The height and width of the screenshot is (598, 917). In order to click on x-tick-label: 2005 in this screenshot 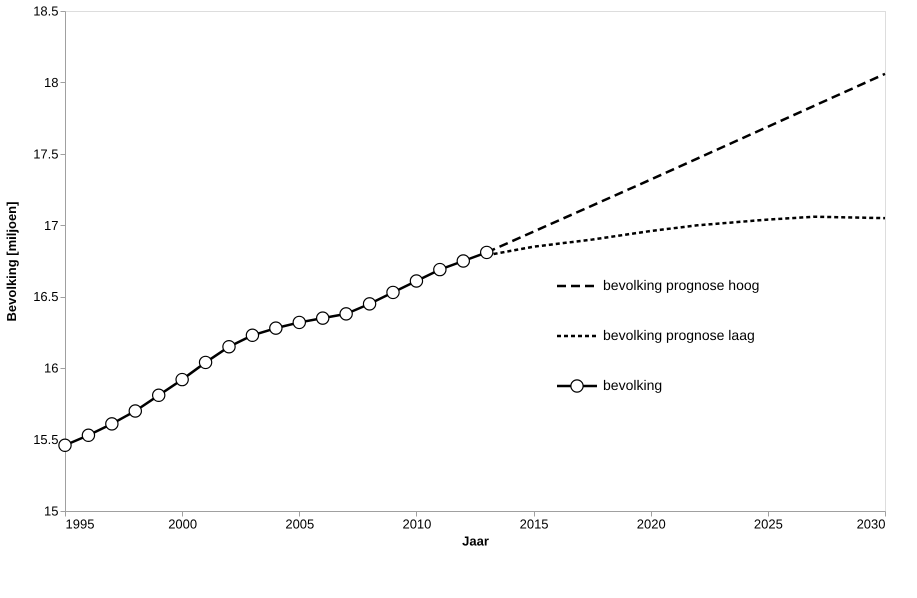, I will do `click(299, 524)`.